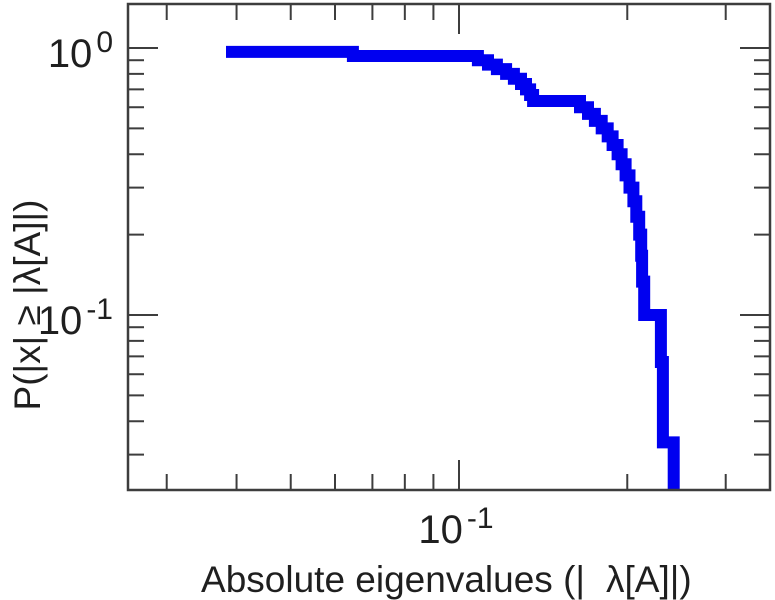 This screenshot has height=600, width=775. Describe the element at coordinates (27, 305) in the screenshot. I see `y-axis-label: P(|x| ≥ |λ[A]|)` at that location.